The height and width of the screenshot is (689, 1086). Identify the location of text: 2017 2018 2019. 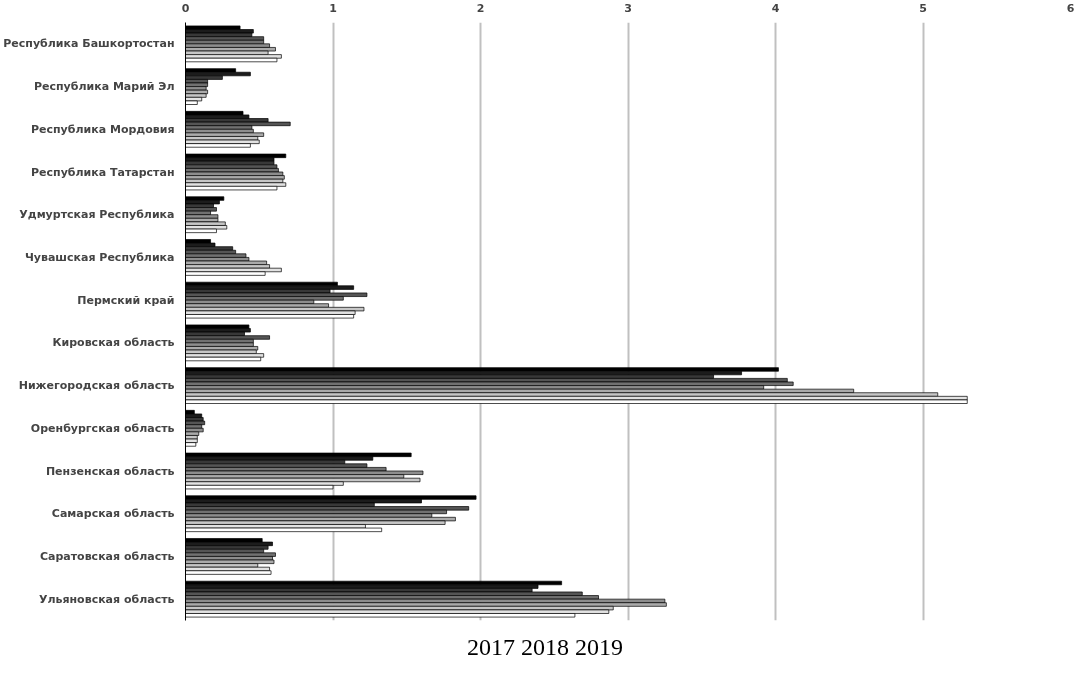
(545, 647).